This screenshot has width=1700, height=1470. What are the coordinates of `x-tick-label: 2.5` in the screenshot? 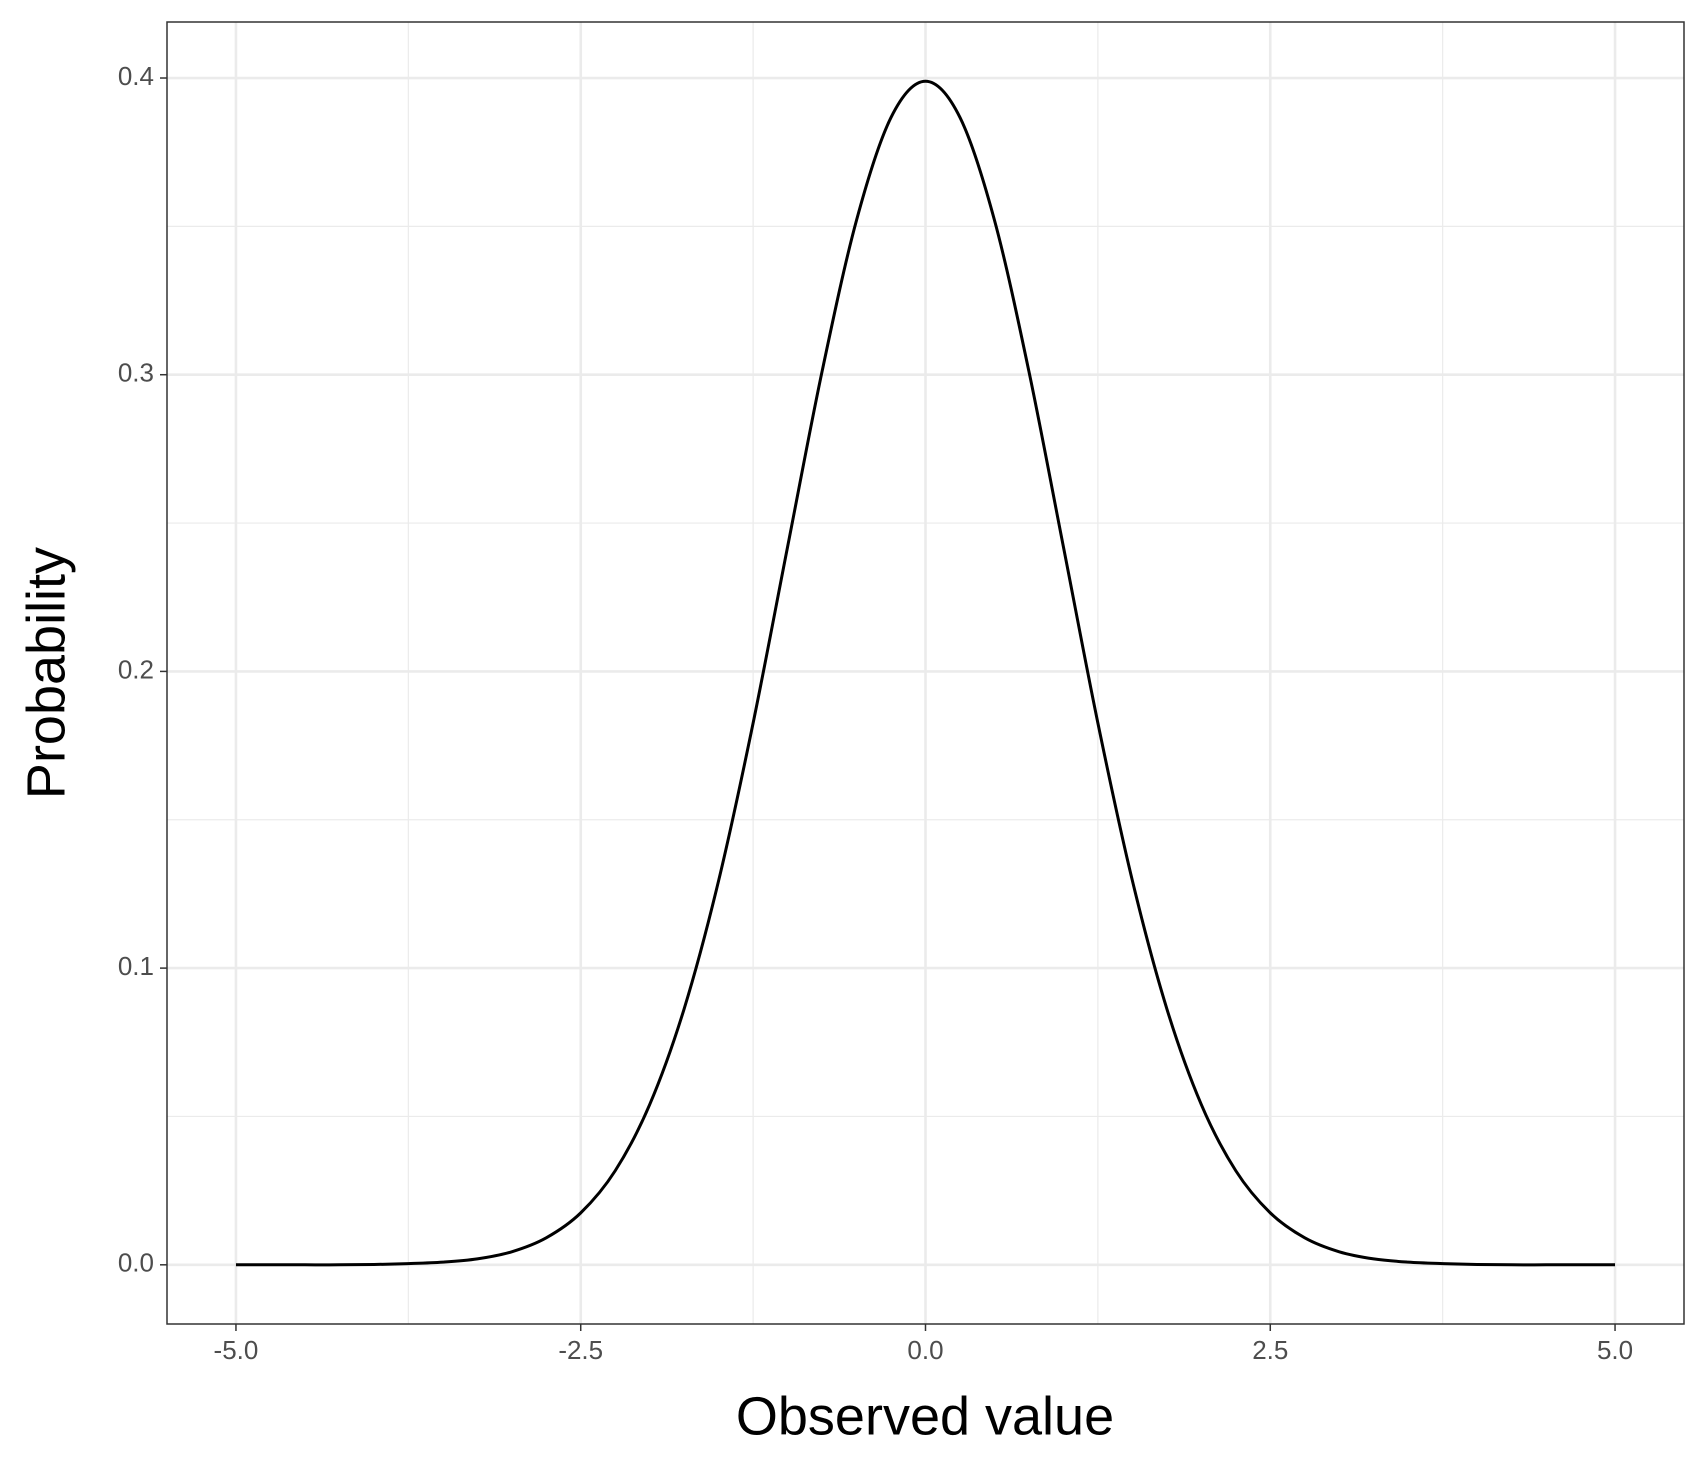 It's located at (1270, 1350).